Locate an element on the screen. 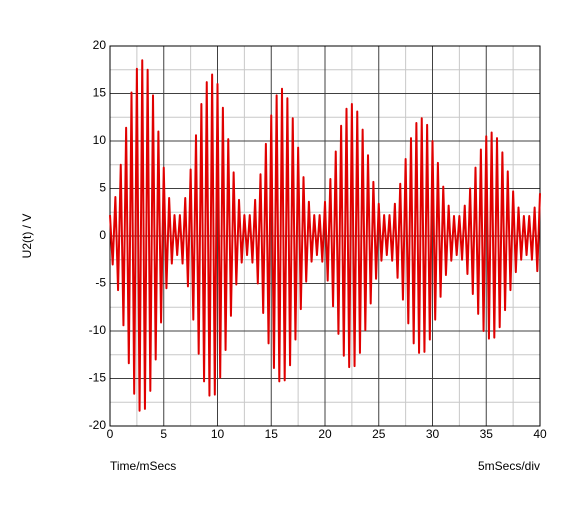  y-tick-label: 5 is located at coordinates (102, 188).